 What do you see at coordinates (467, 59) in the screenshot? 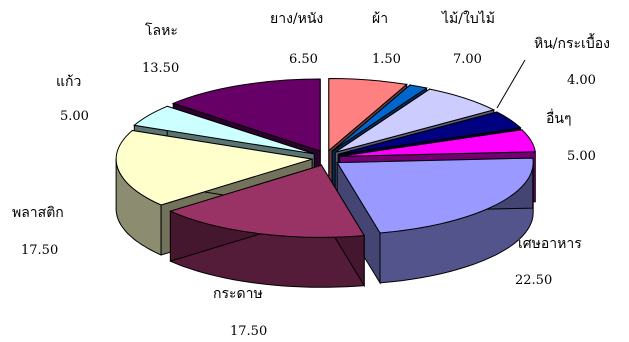
I see `value-label-wood-leaves: 7.00` at bounding box center [467, 59].